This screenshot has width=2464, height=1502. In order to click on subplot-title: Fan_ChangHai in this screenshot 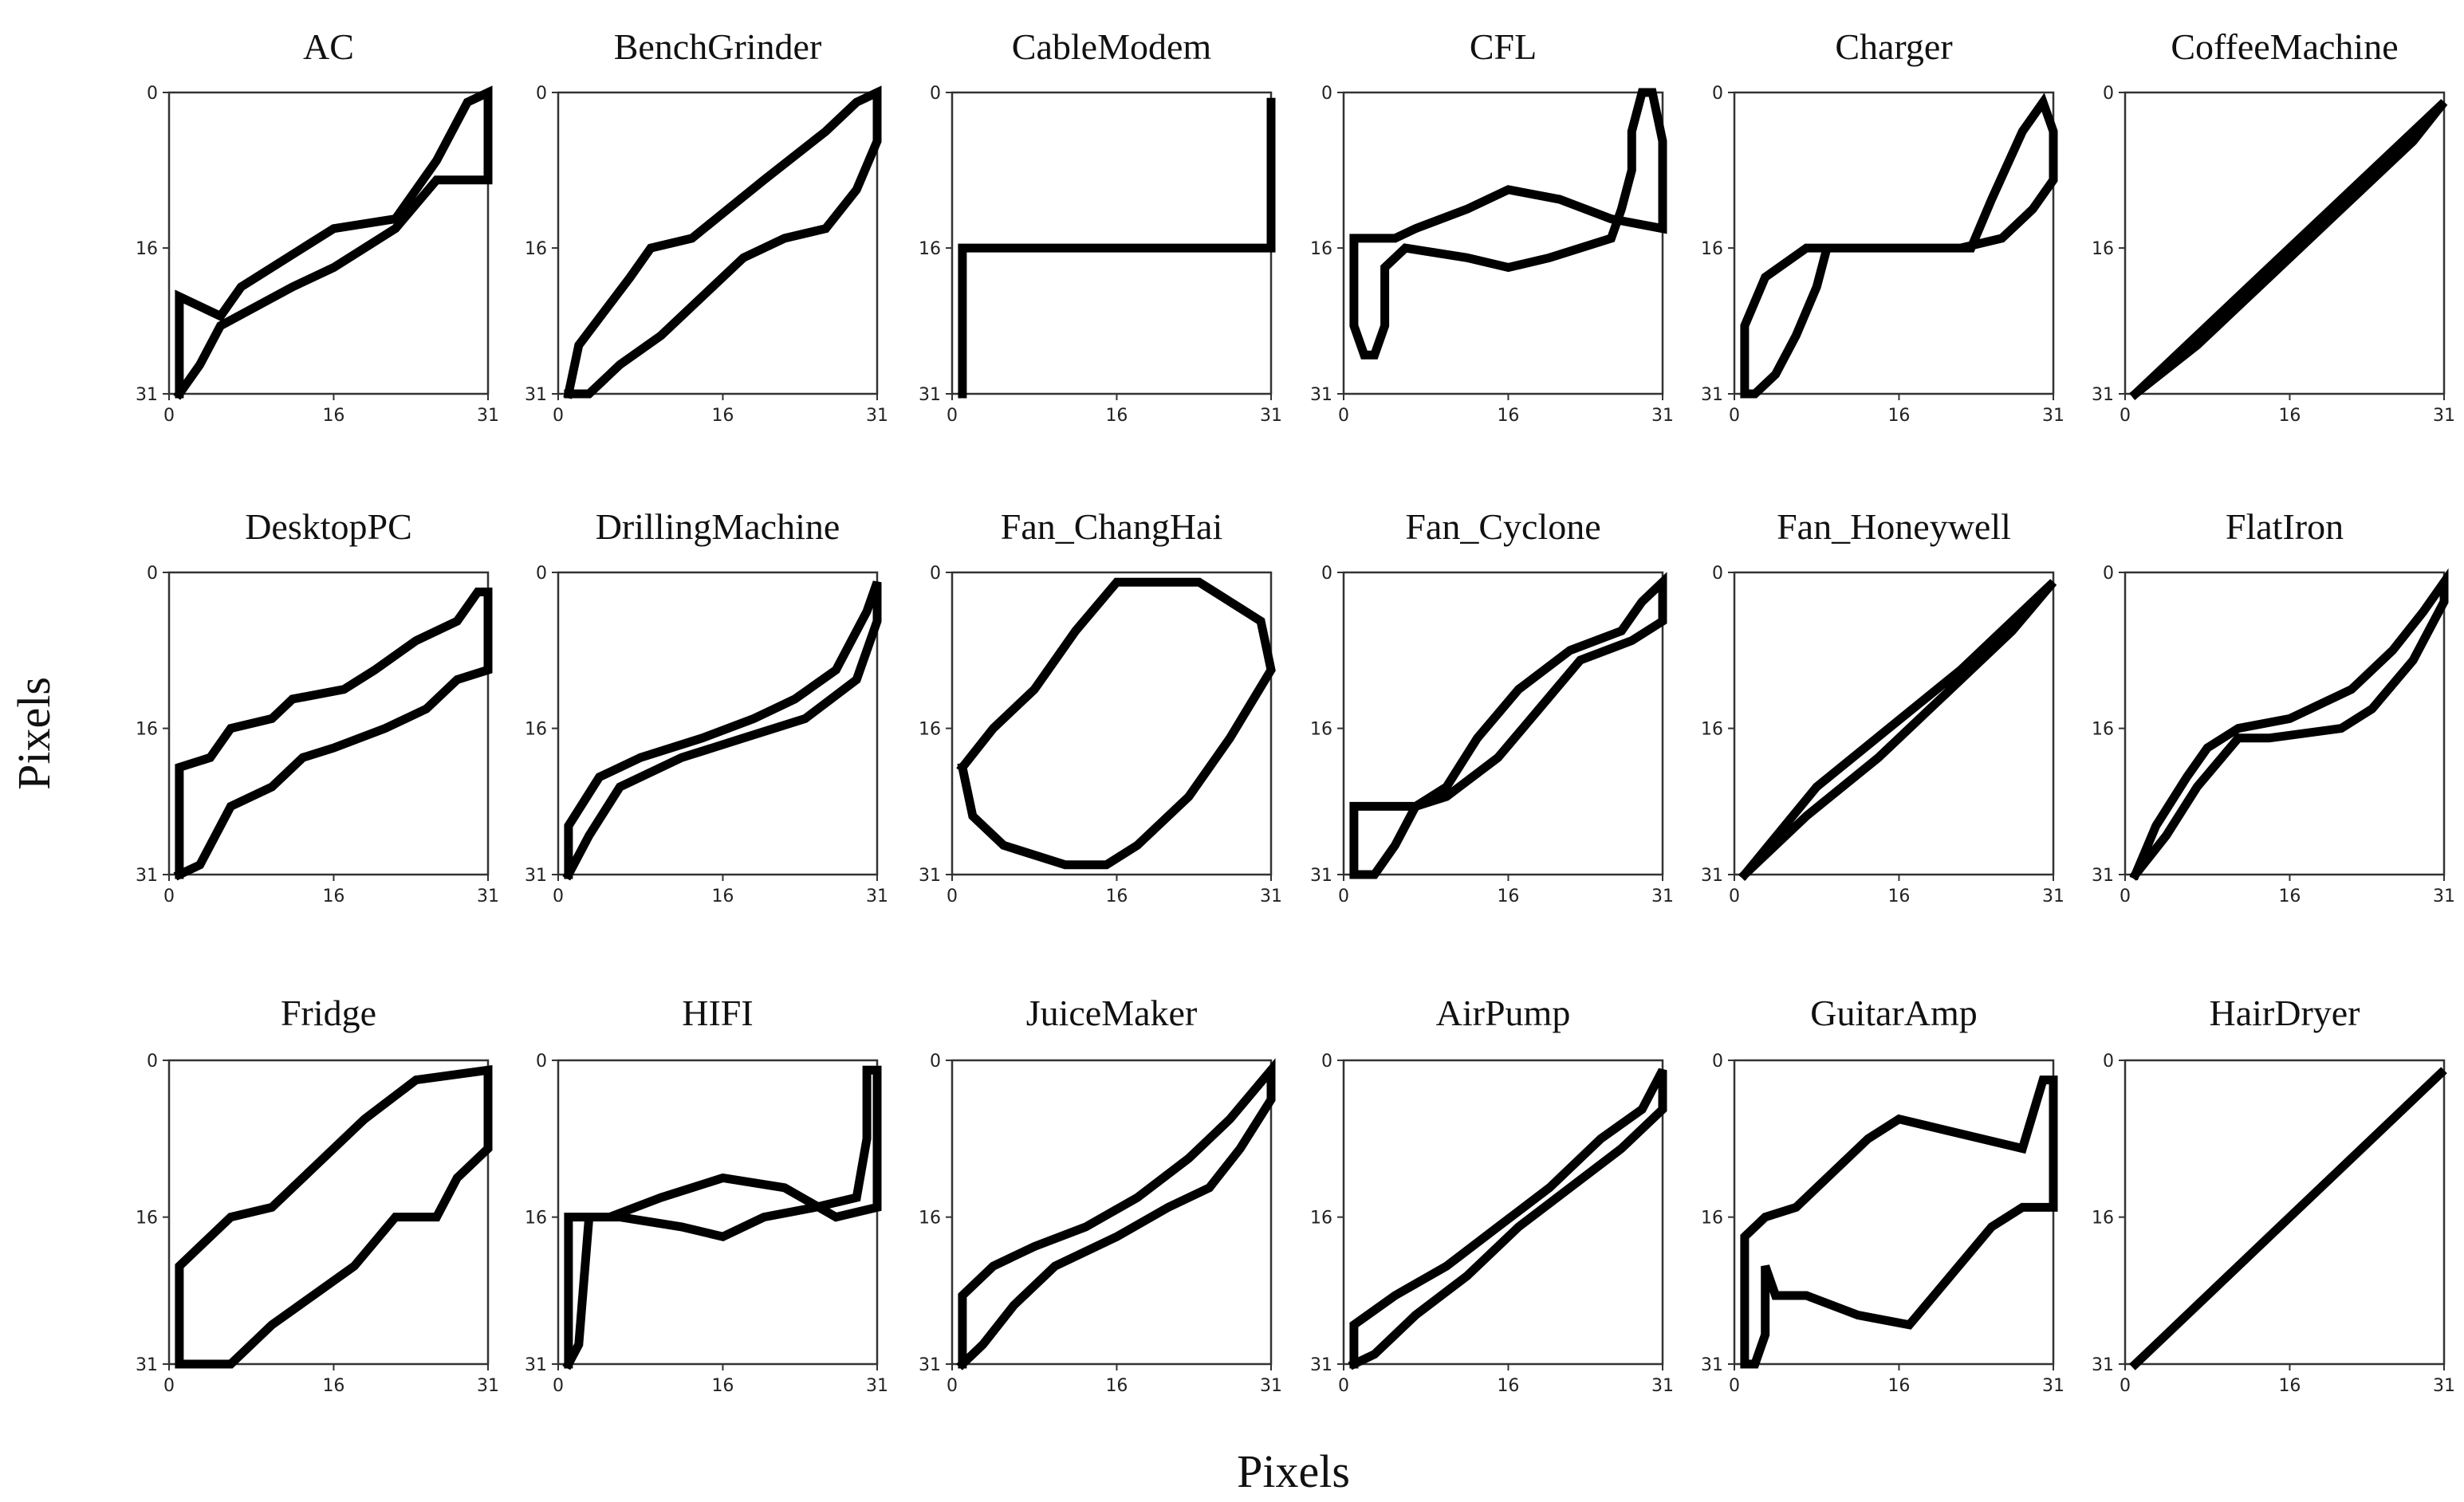, I will do `click(1112, 527)`.